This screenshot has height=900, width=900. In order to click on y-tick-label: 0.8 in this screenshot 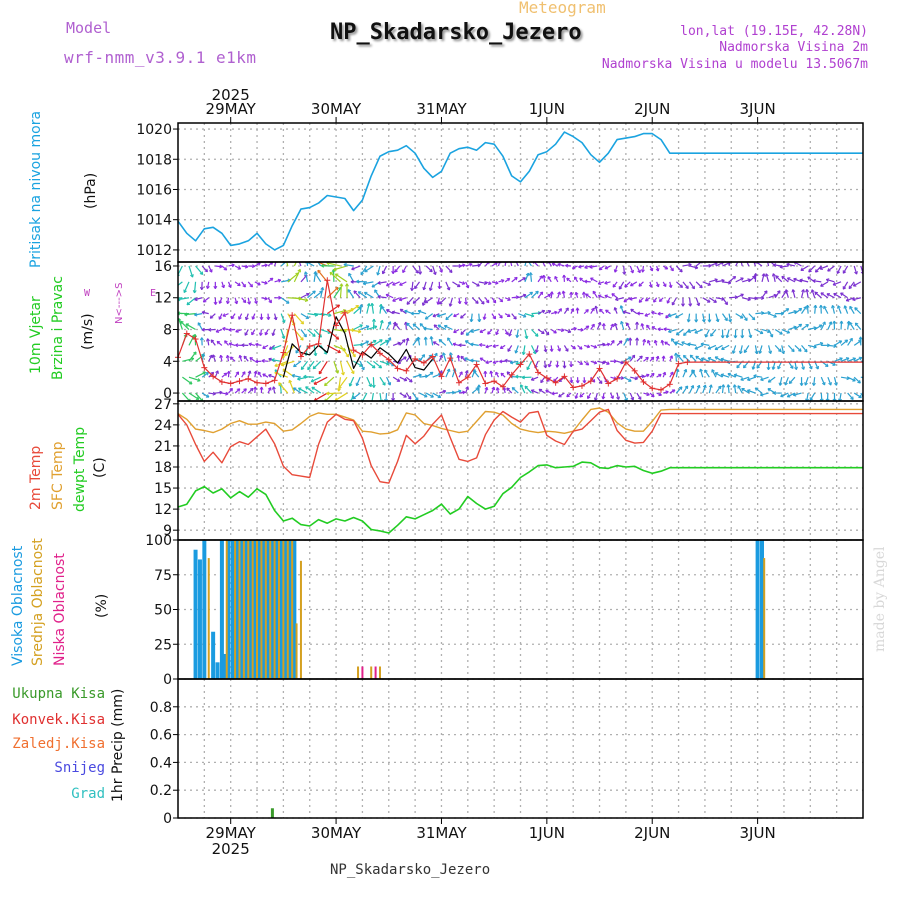, I will do `click(161, 708)`.